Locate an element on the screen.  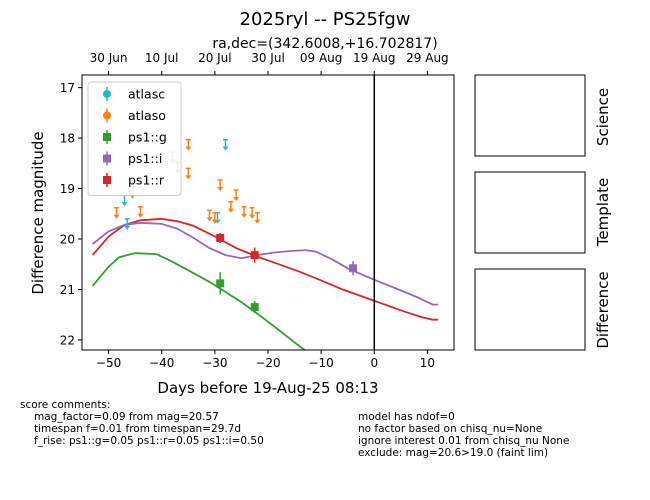
legend-entry-atlasc: atlasc is located at coordinates (134, 94).